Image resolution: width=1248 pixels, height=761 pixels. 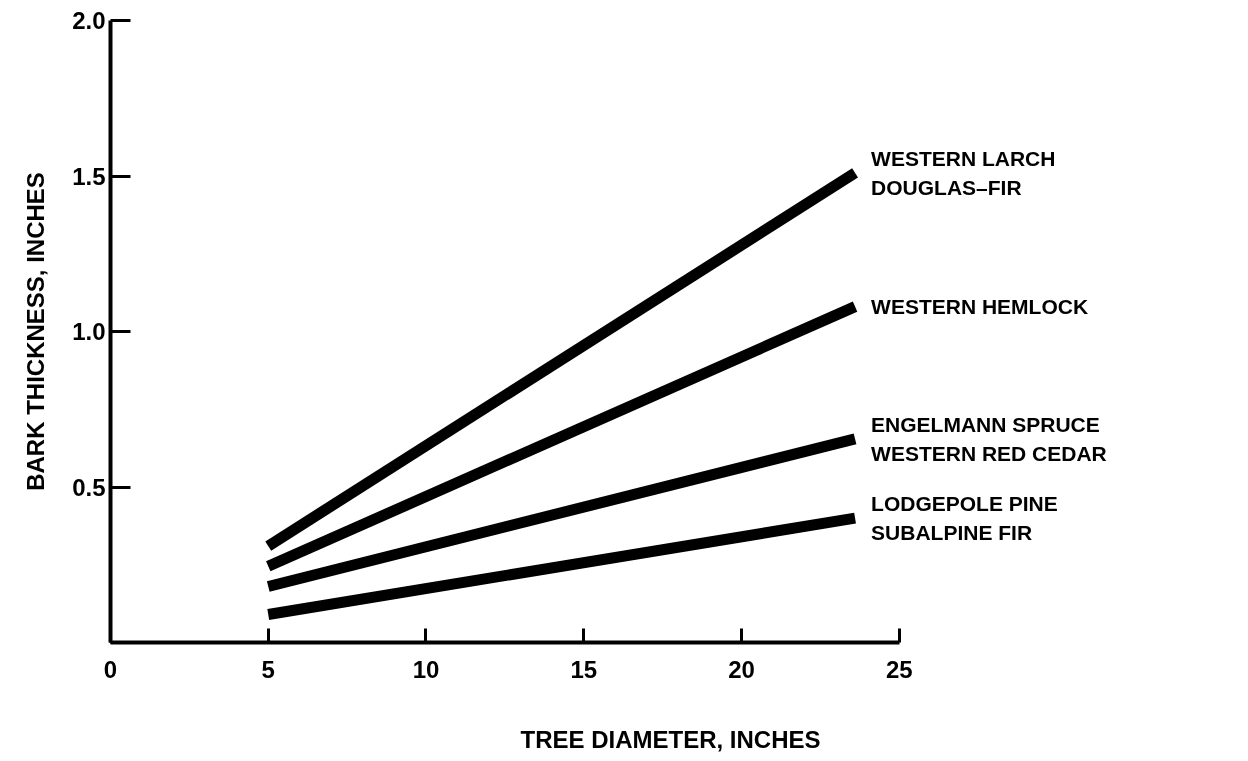 What do you see at coordinates (89, 487) in the screenshot?
I see `y-tick-label: 0.5` at bounding box center [89, 487].